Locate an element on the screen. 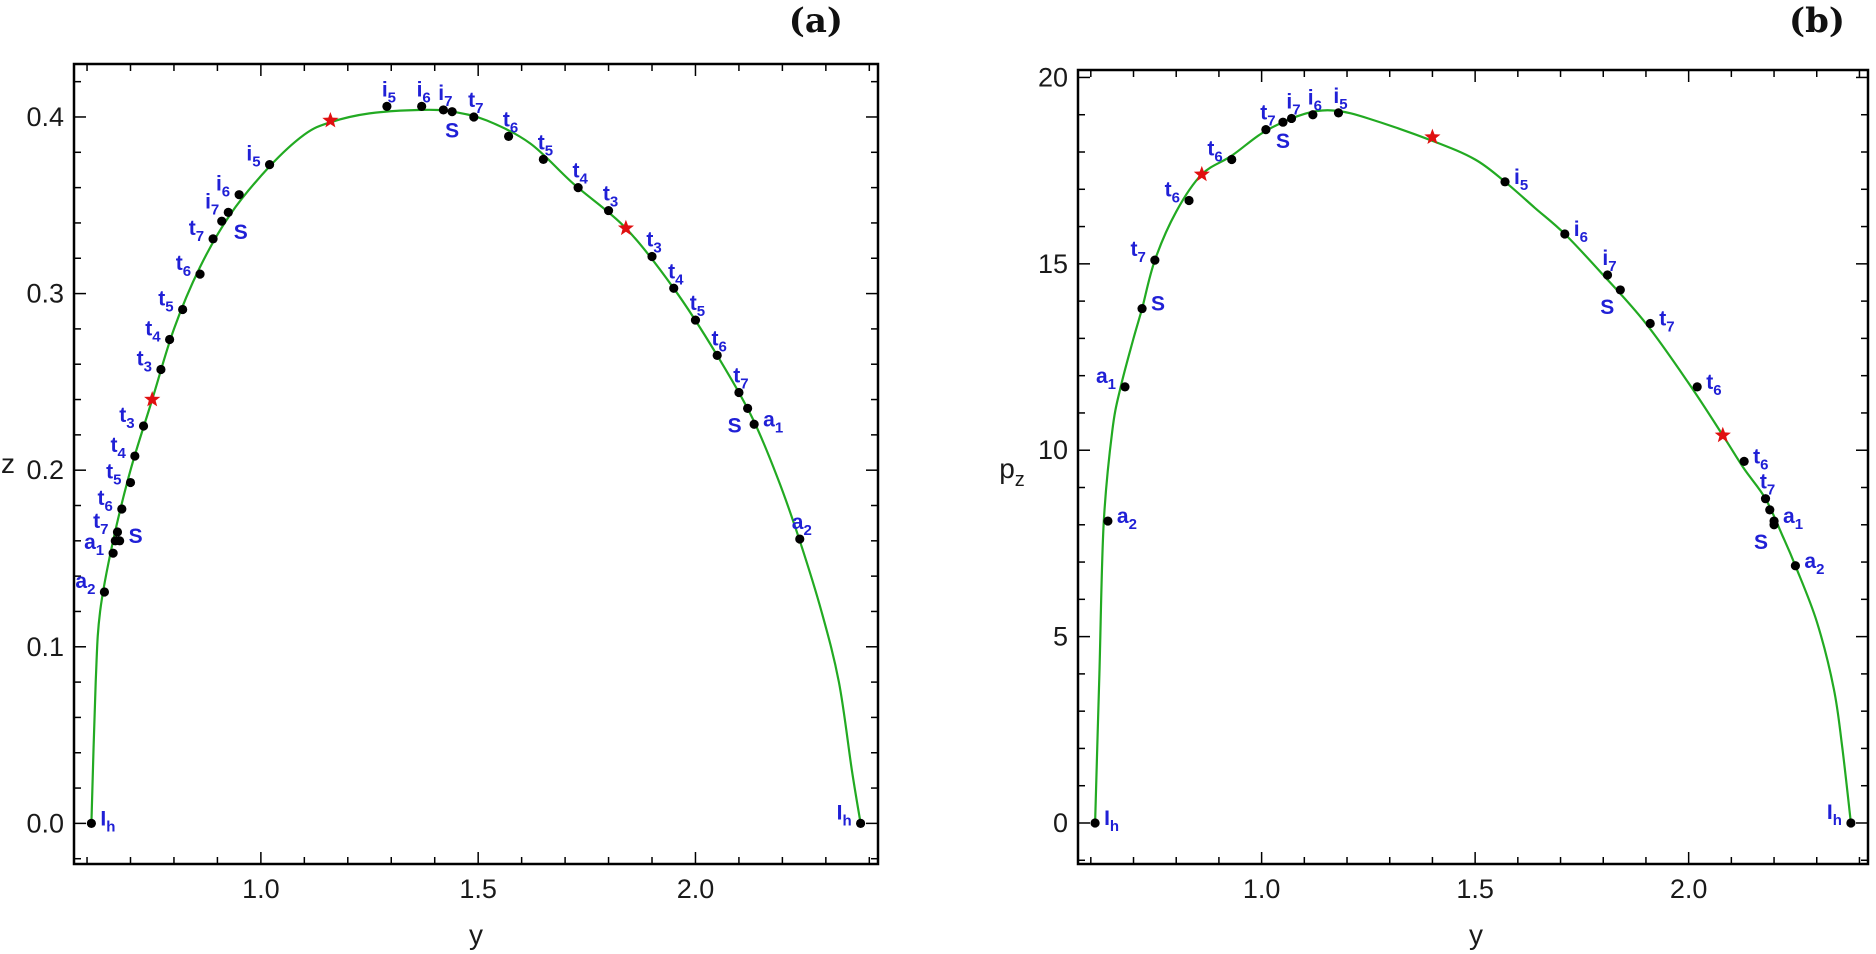  x-tick-label: 1.5 is located at coordinates (478, 889).